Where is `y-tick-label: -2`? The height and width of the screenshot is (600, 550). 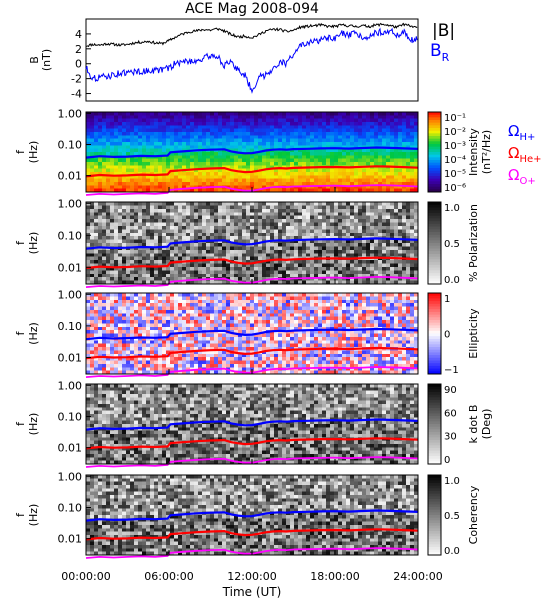 y-tick-label: -2 is located at coordinates (76, 79).